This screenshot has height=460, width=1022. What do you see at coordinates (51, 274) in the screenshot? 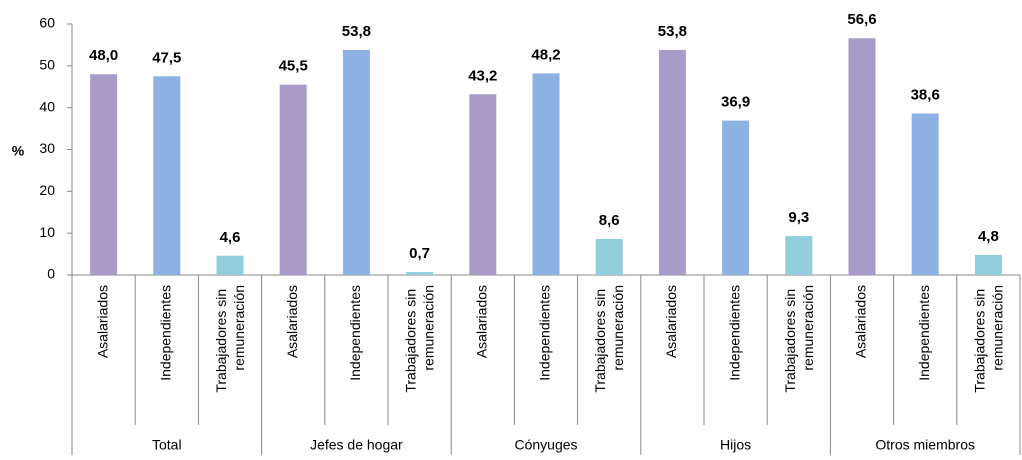
I see `y-tick-label: 0` at bounding box center [51, 274].